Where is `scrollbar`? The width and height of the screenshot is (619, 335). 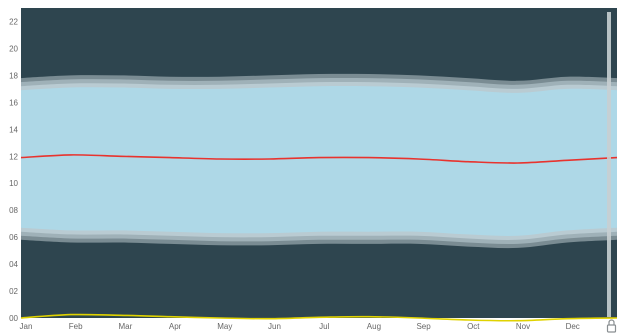 scrollbar is located at coordinates (609, 164).